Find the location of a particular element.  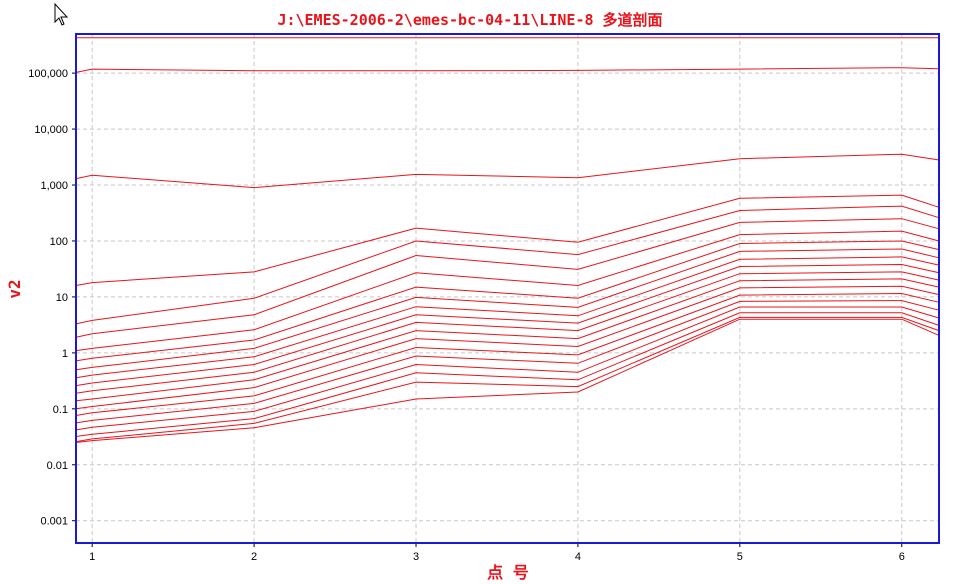

x-tick-label: 5 is located at coordinates (740, 557).